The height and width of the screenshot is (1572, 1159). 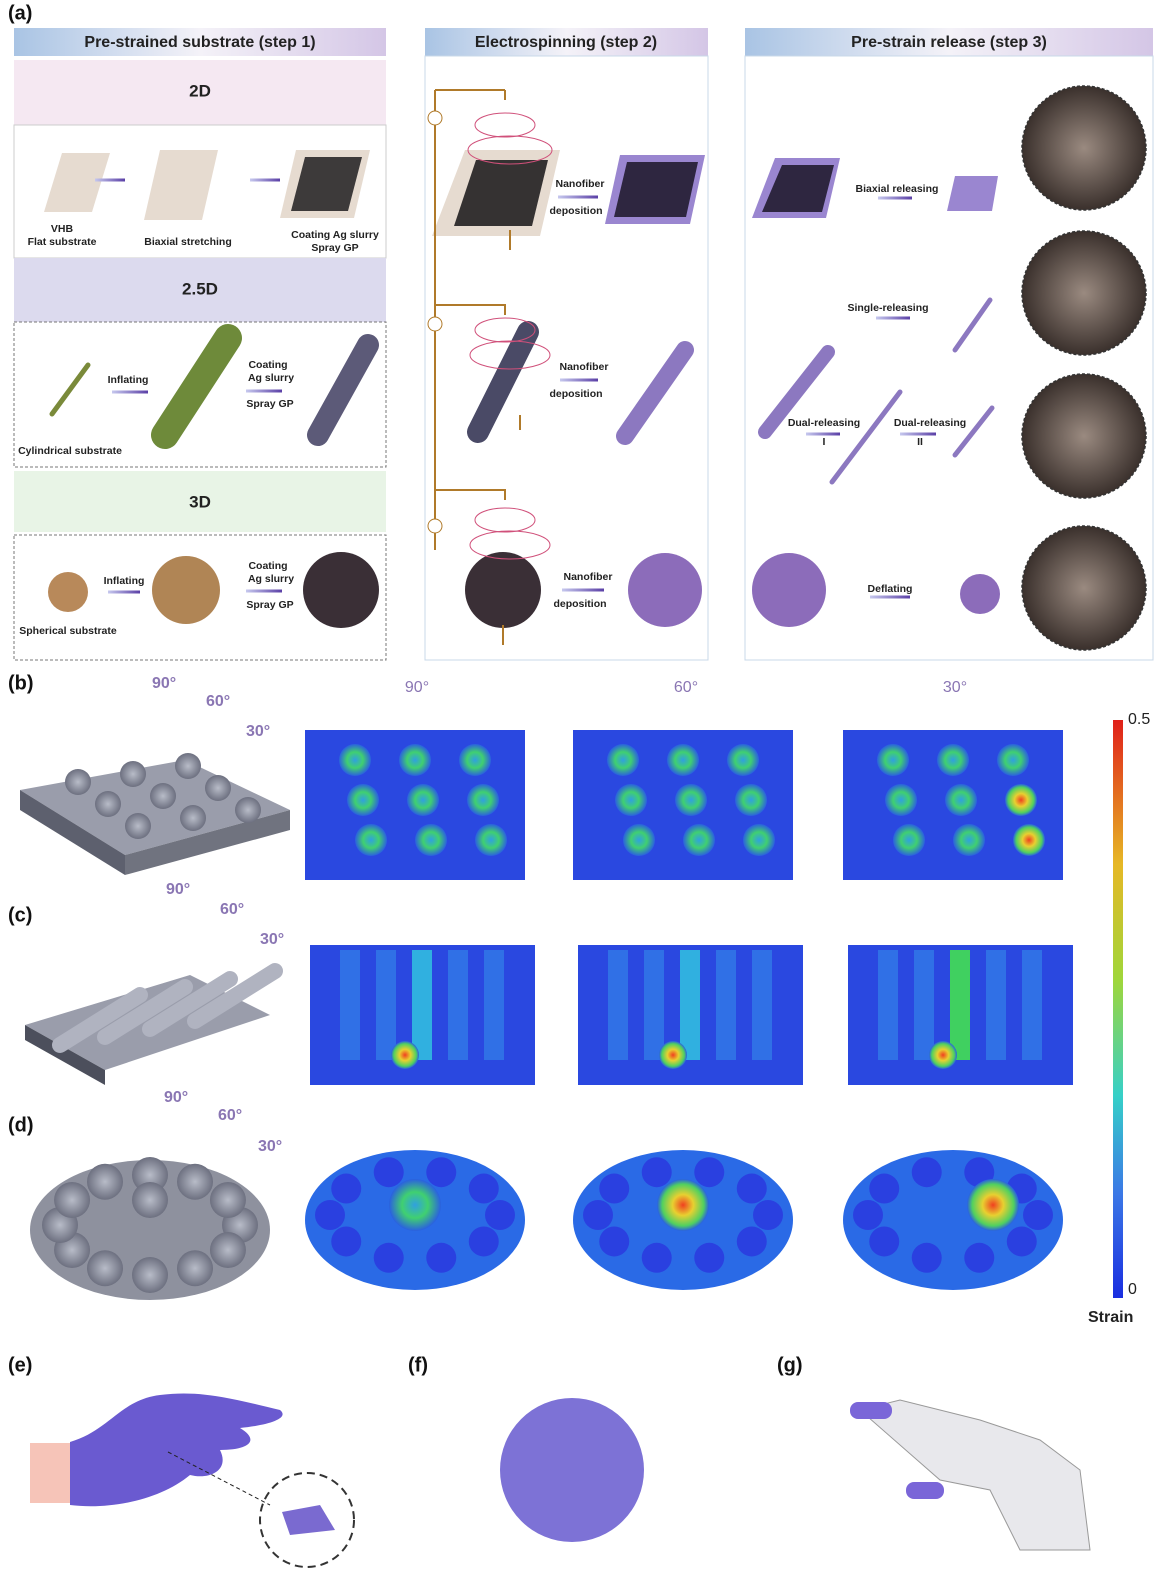 What do you see at coordinates (307, 1520) in the screenshot?
I see `zoom-circle` at bounding box center [307, 1520].